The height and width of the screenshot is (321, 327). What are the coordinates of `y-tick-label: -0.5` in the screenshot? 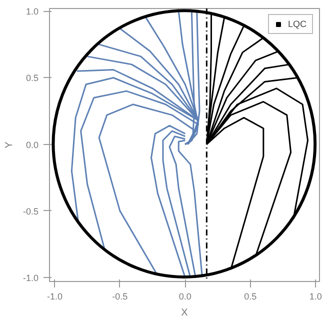 It's located at (30, 211).